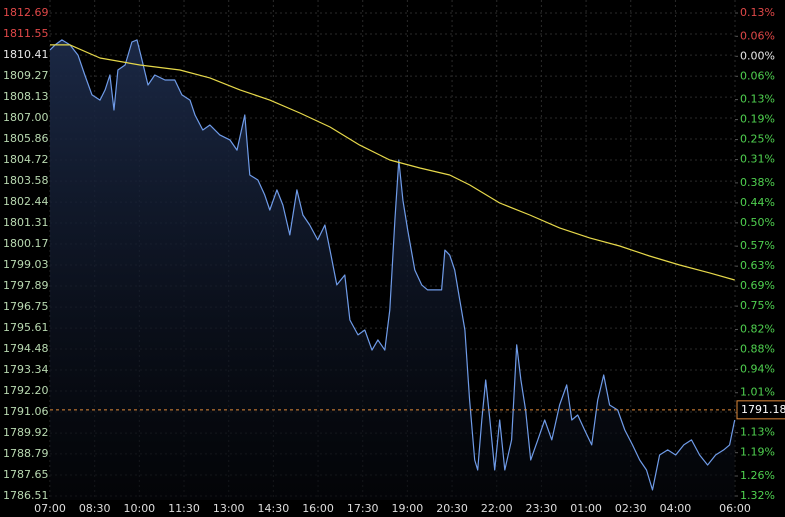  Describe the element at coordinates (229, 508) in the screenshot. I see `x-tick-label: 13:00` at that location.